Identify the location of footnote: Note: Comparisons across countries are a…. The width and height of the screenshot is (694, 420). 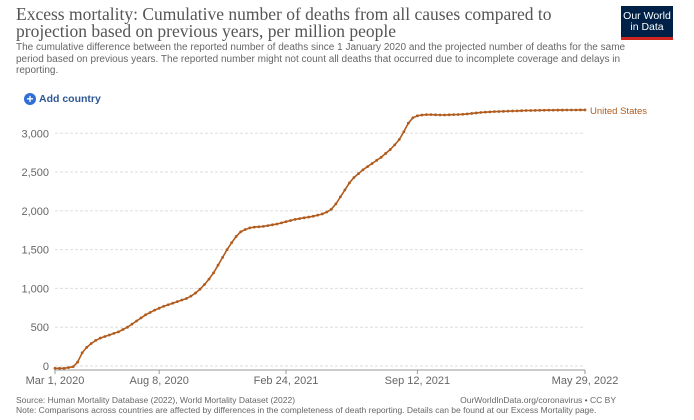
(306, 410).